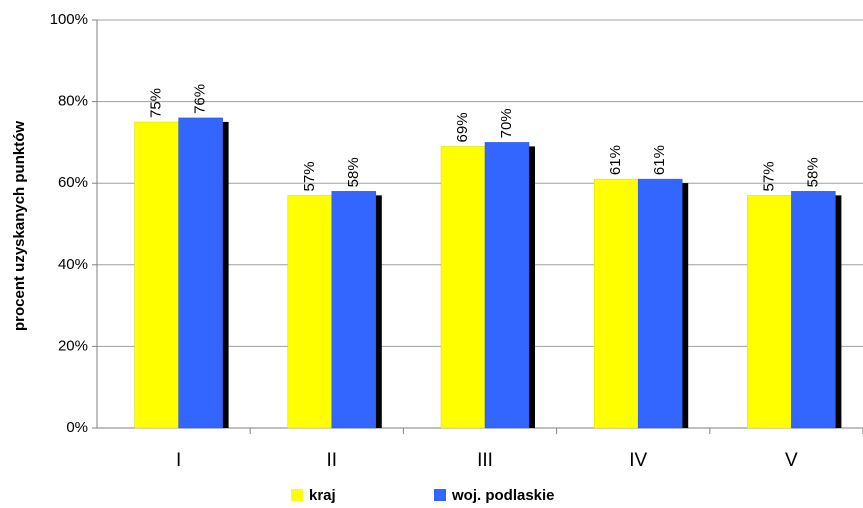 This screenshot has width=863, height=508. What do you see at coordinates (200, 99) in the screenshot?
I see `value-label: 76%` at bounding box center [200, 99].